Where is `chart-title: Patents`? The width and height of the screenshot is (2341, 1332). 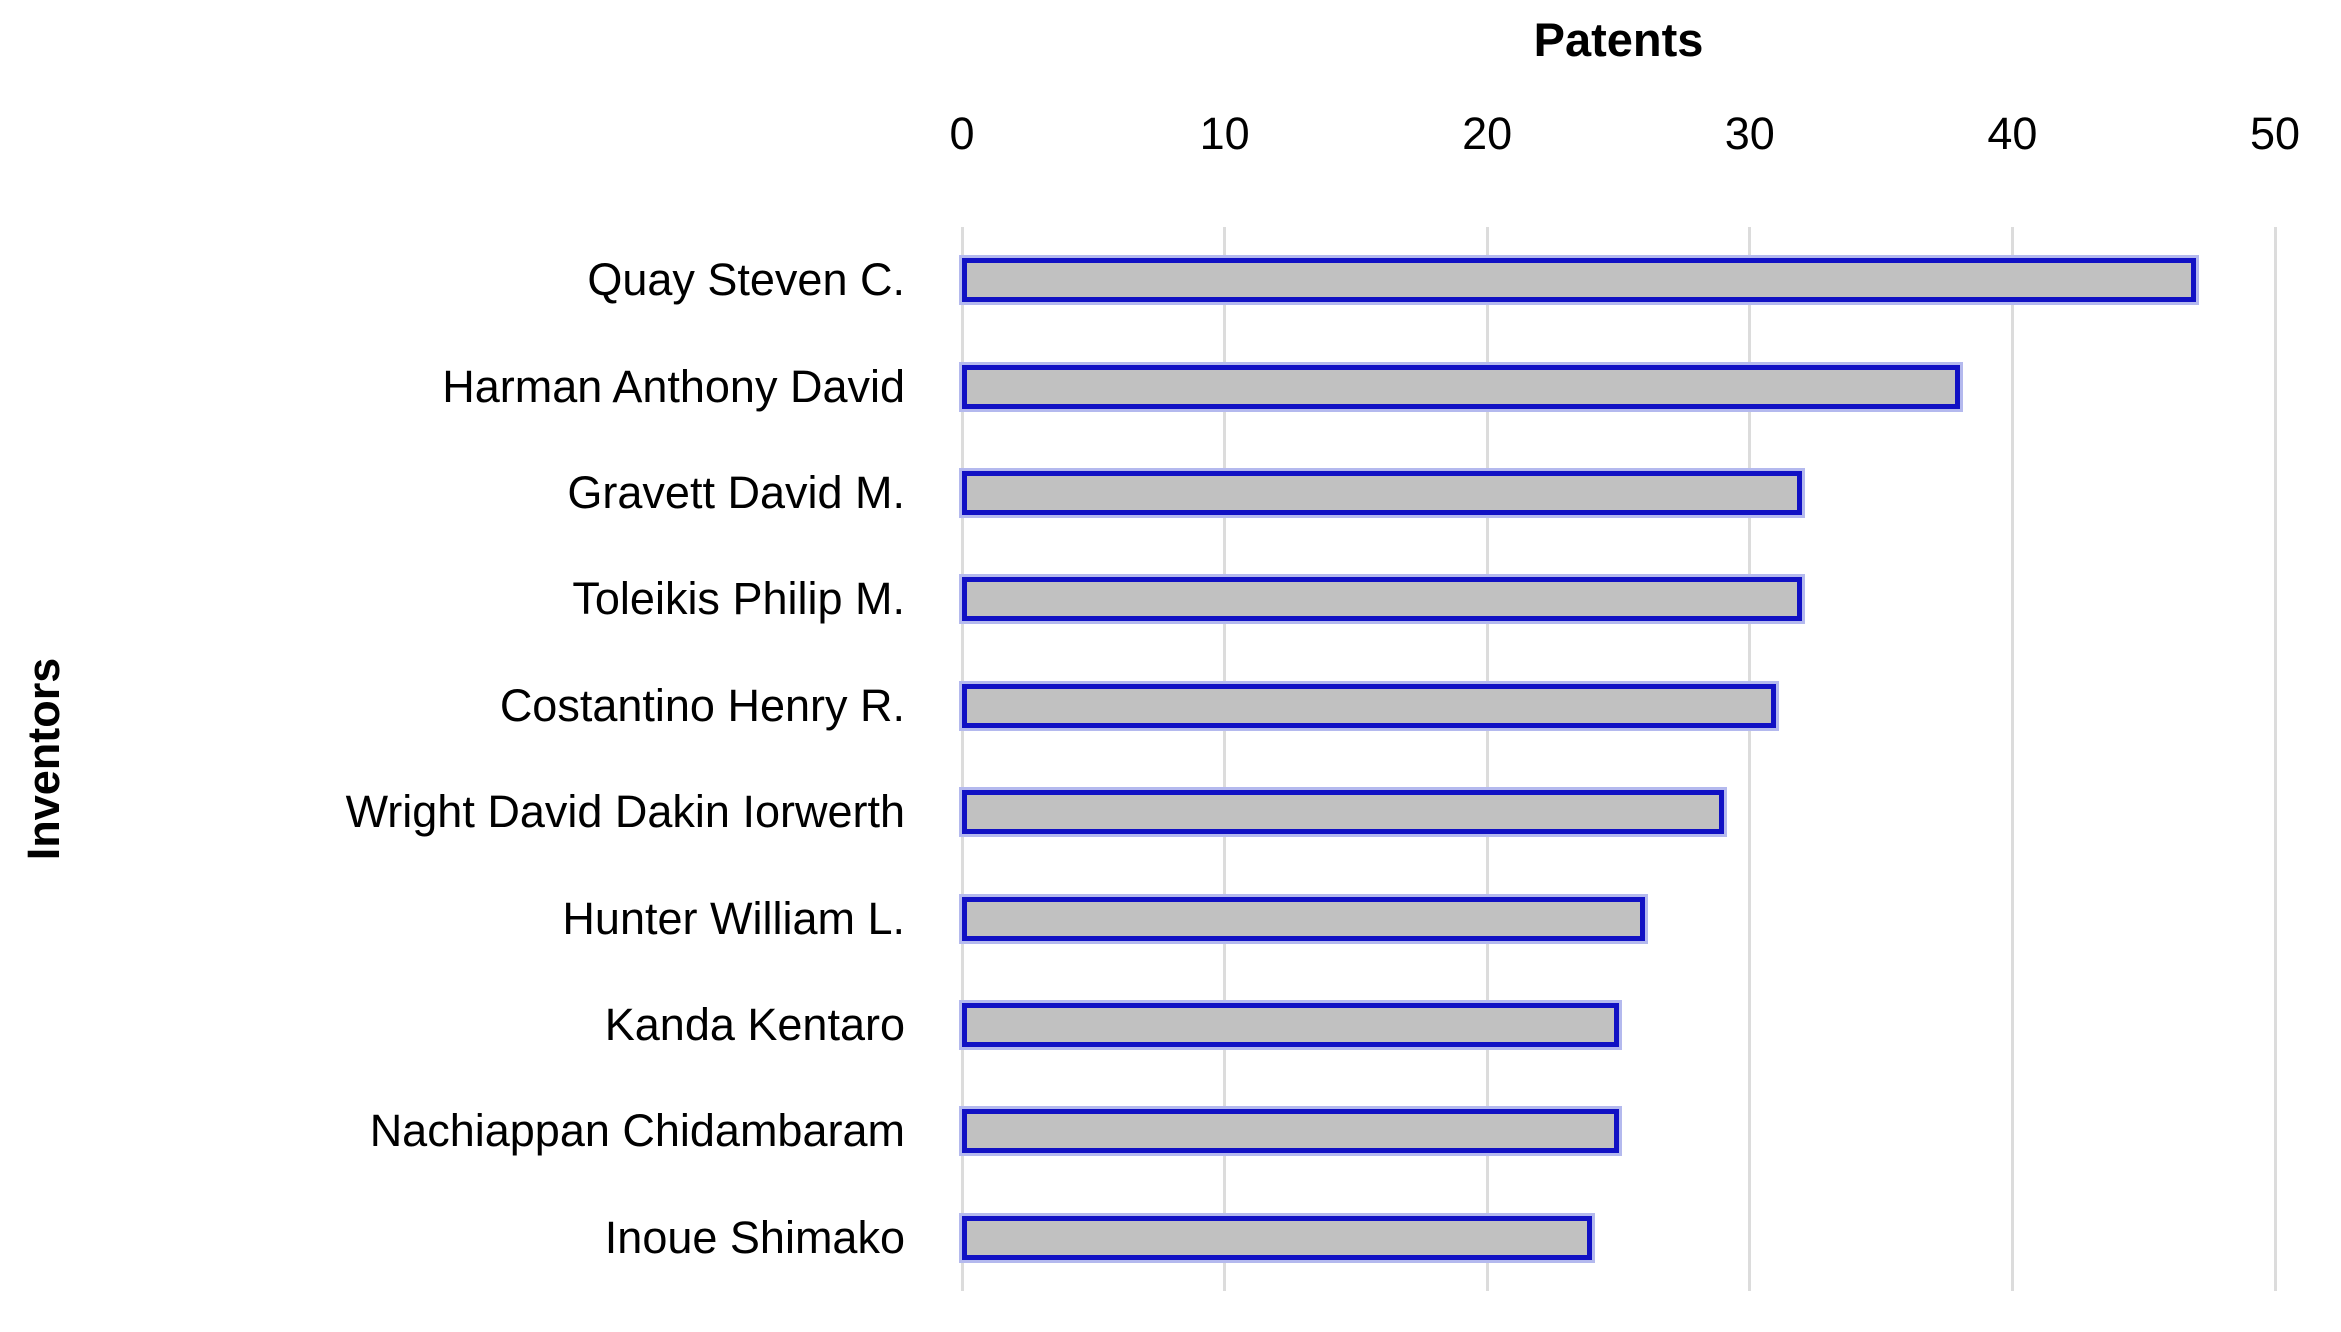
chart-title: Patents is located at coordinates (1618, 39).